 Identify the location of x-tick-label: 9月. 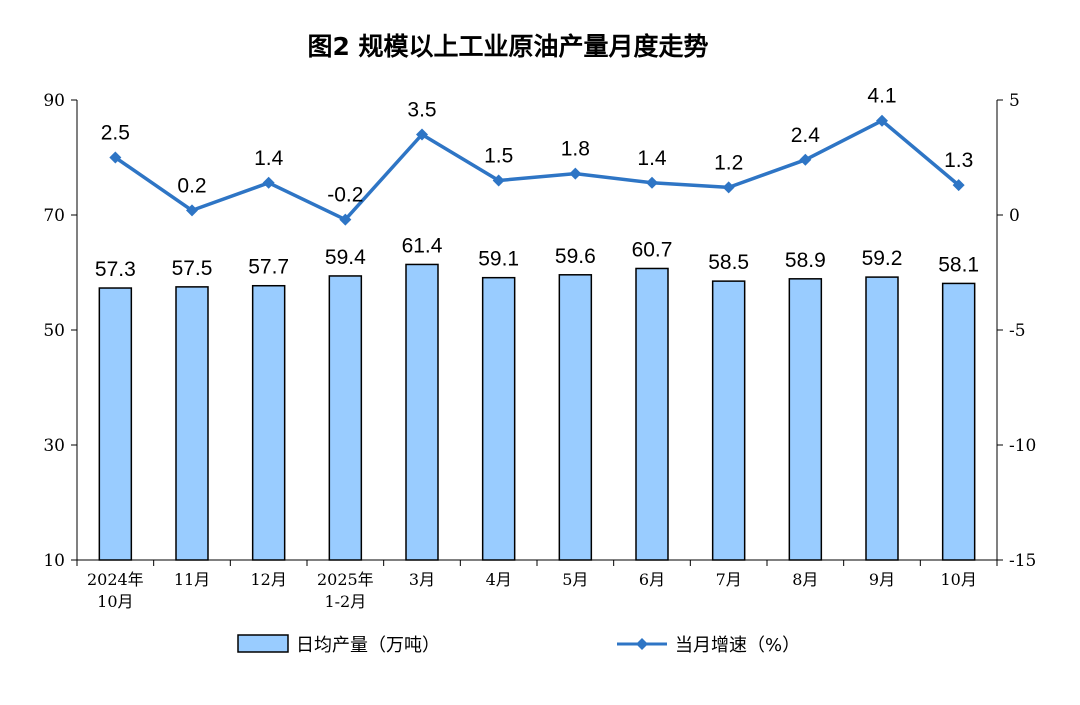
(882, 579).